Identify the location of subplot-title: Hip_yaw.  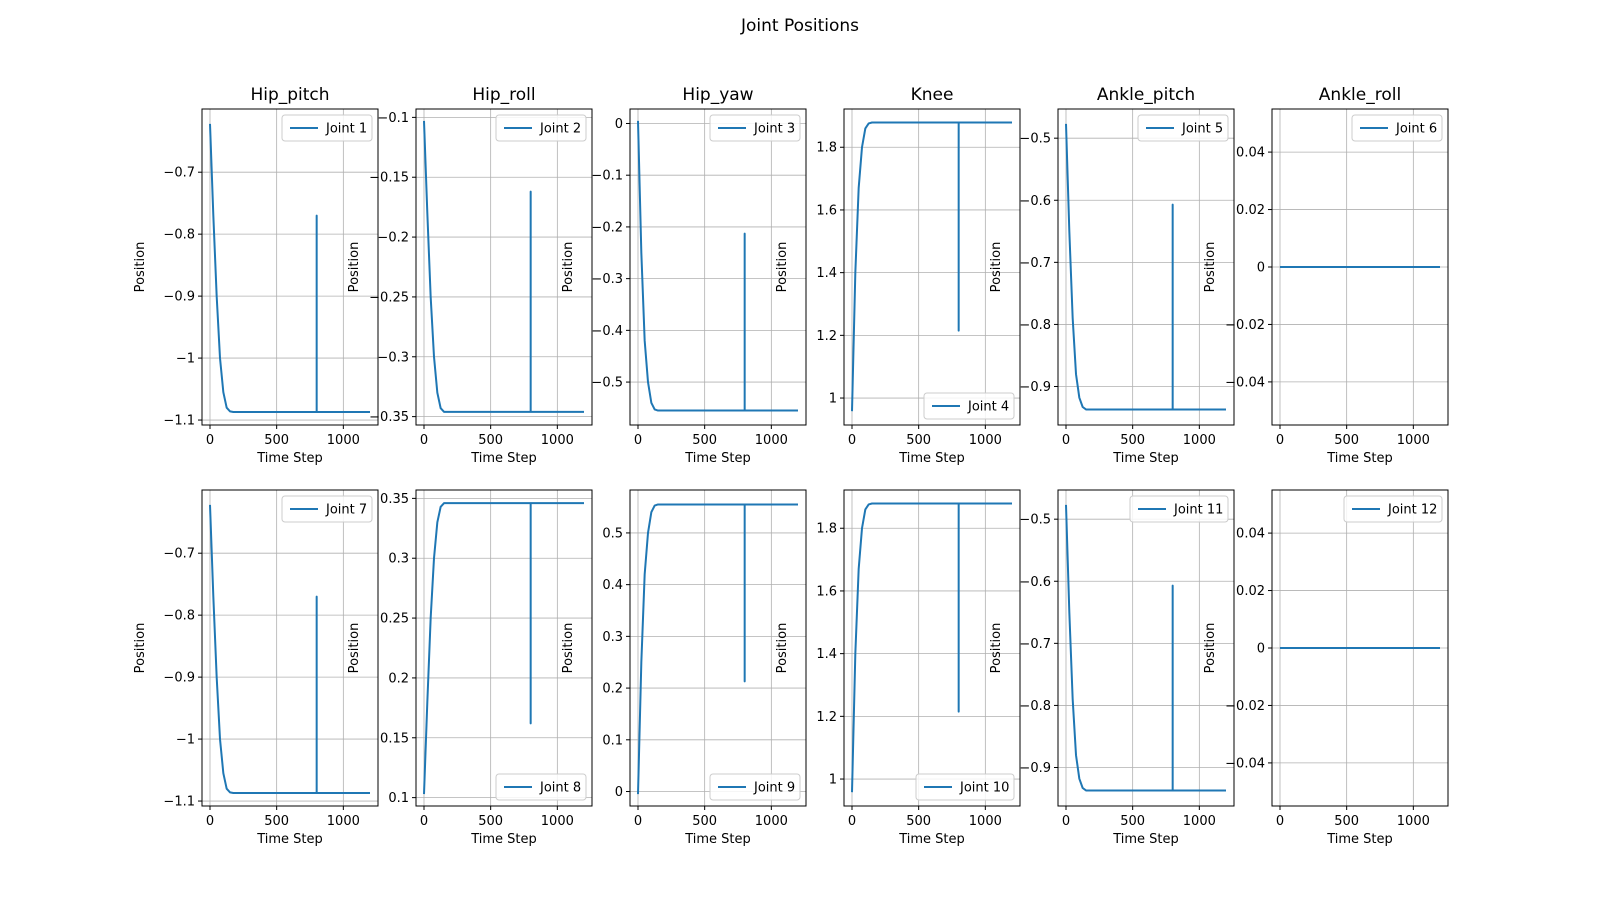
(717, 95).